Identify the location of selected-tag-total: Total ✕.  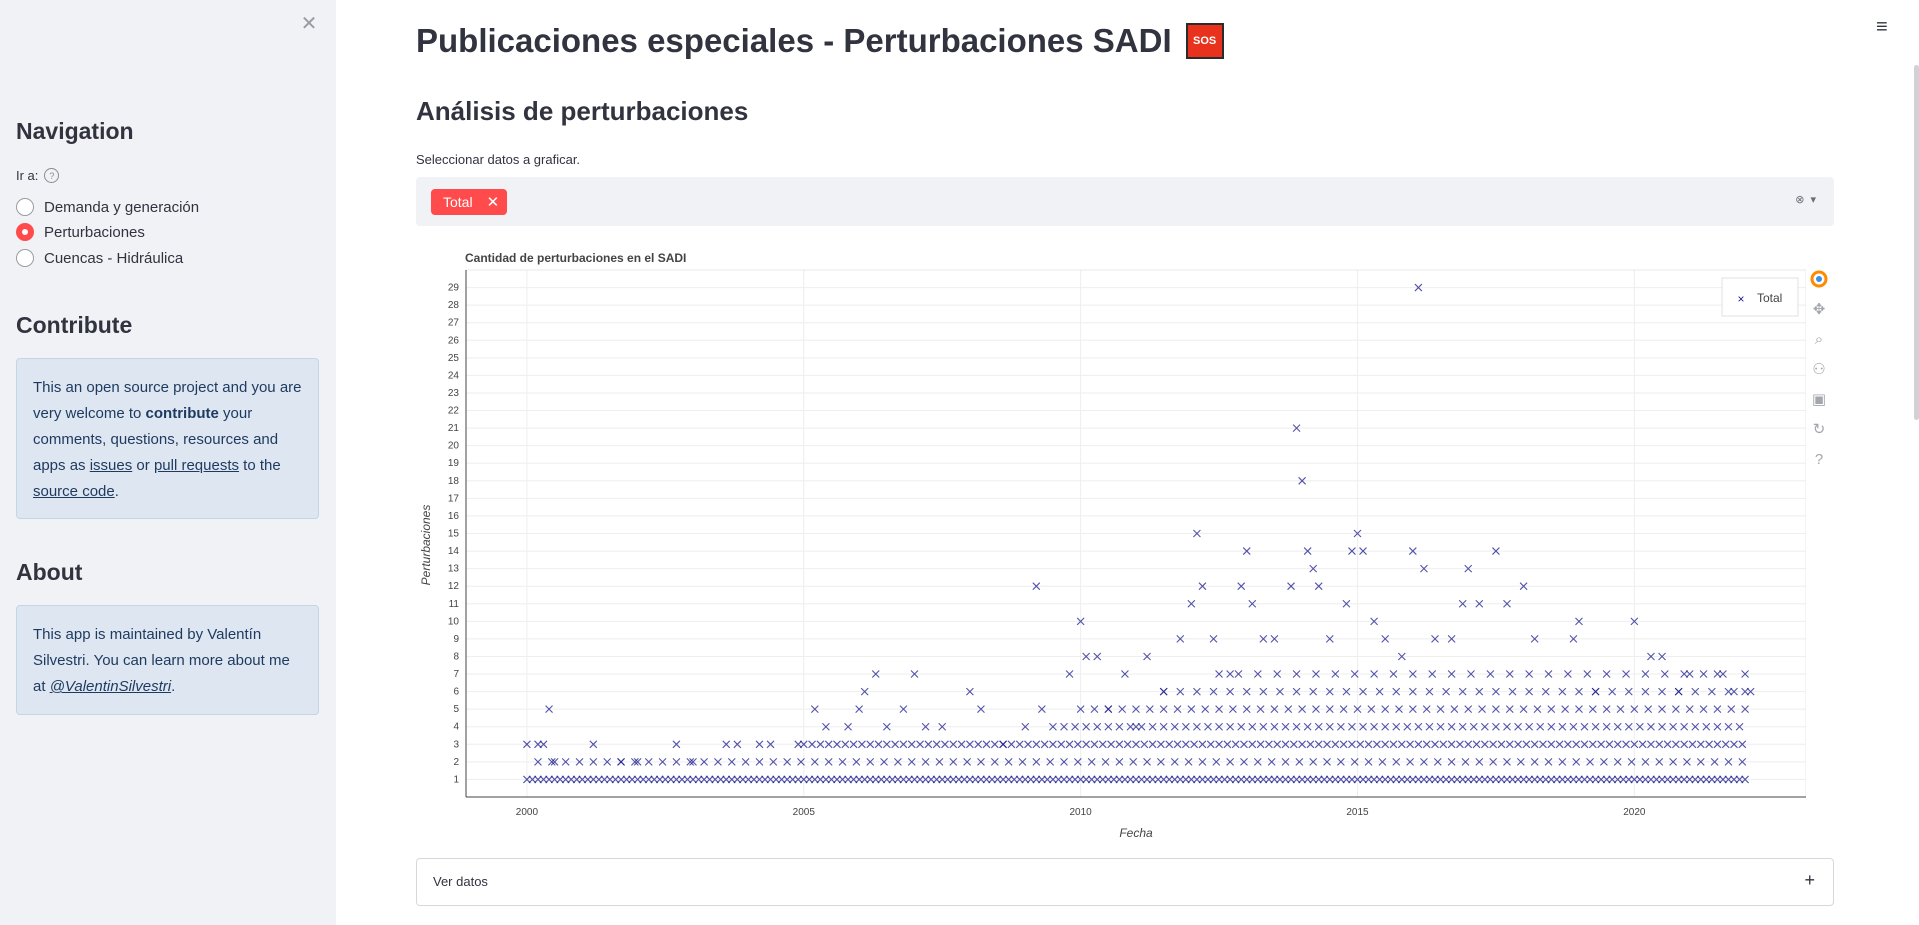
(469, 202).